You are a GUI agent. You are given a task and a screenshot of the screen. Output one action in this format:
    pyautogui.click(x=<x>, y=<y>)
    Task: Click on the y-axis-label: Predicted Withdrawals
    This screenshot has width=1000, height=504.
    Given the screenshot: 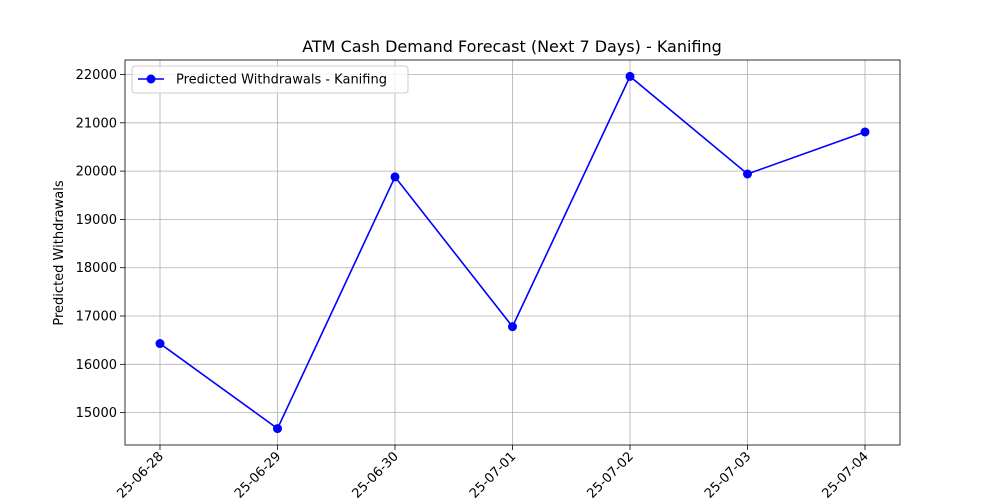 What is the action you would take?
    pyautogui.click(x=59, y=252)
    